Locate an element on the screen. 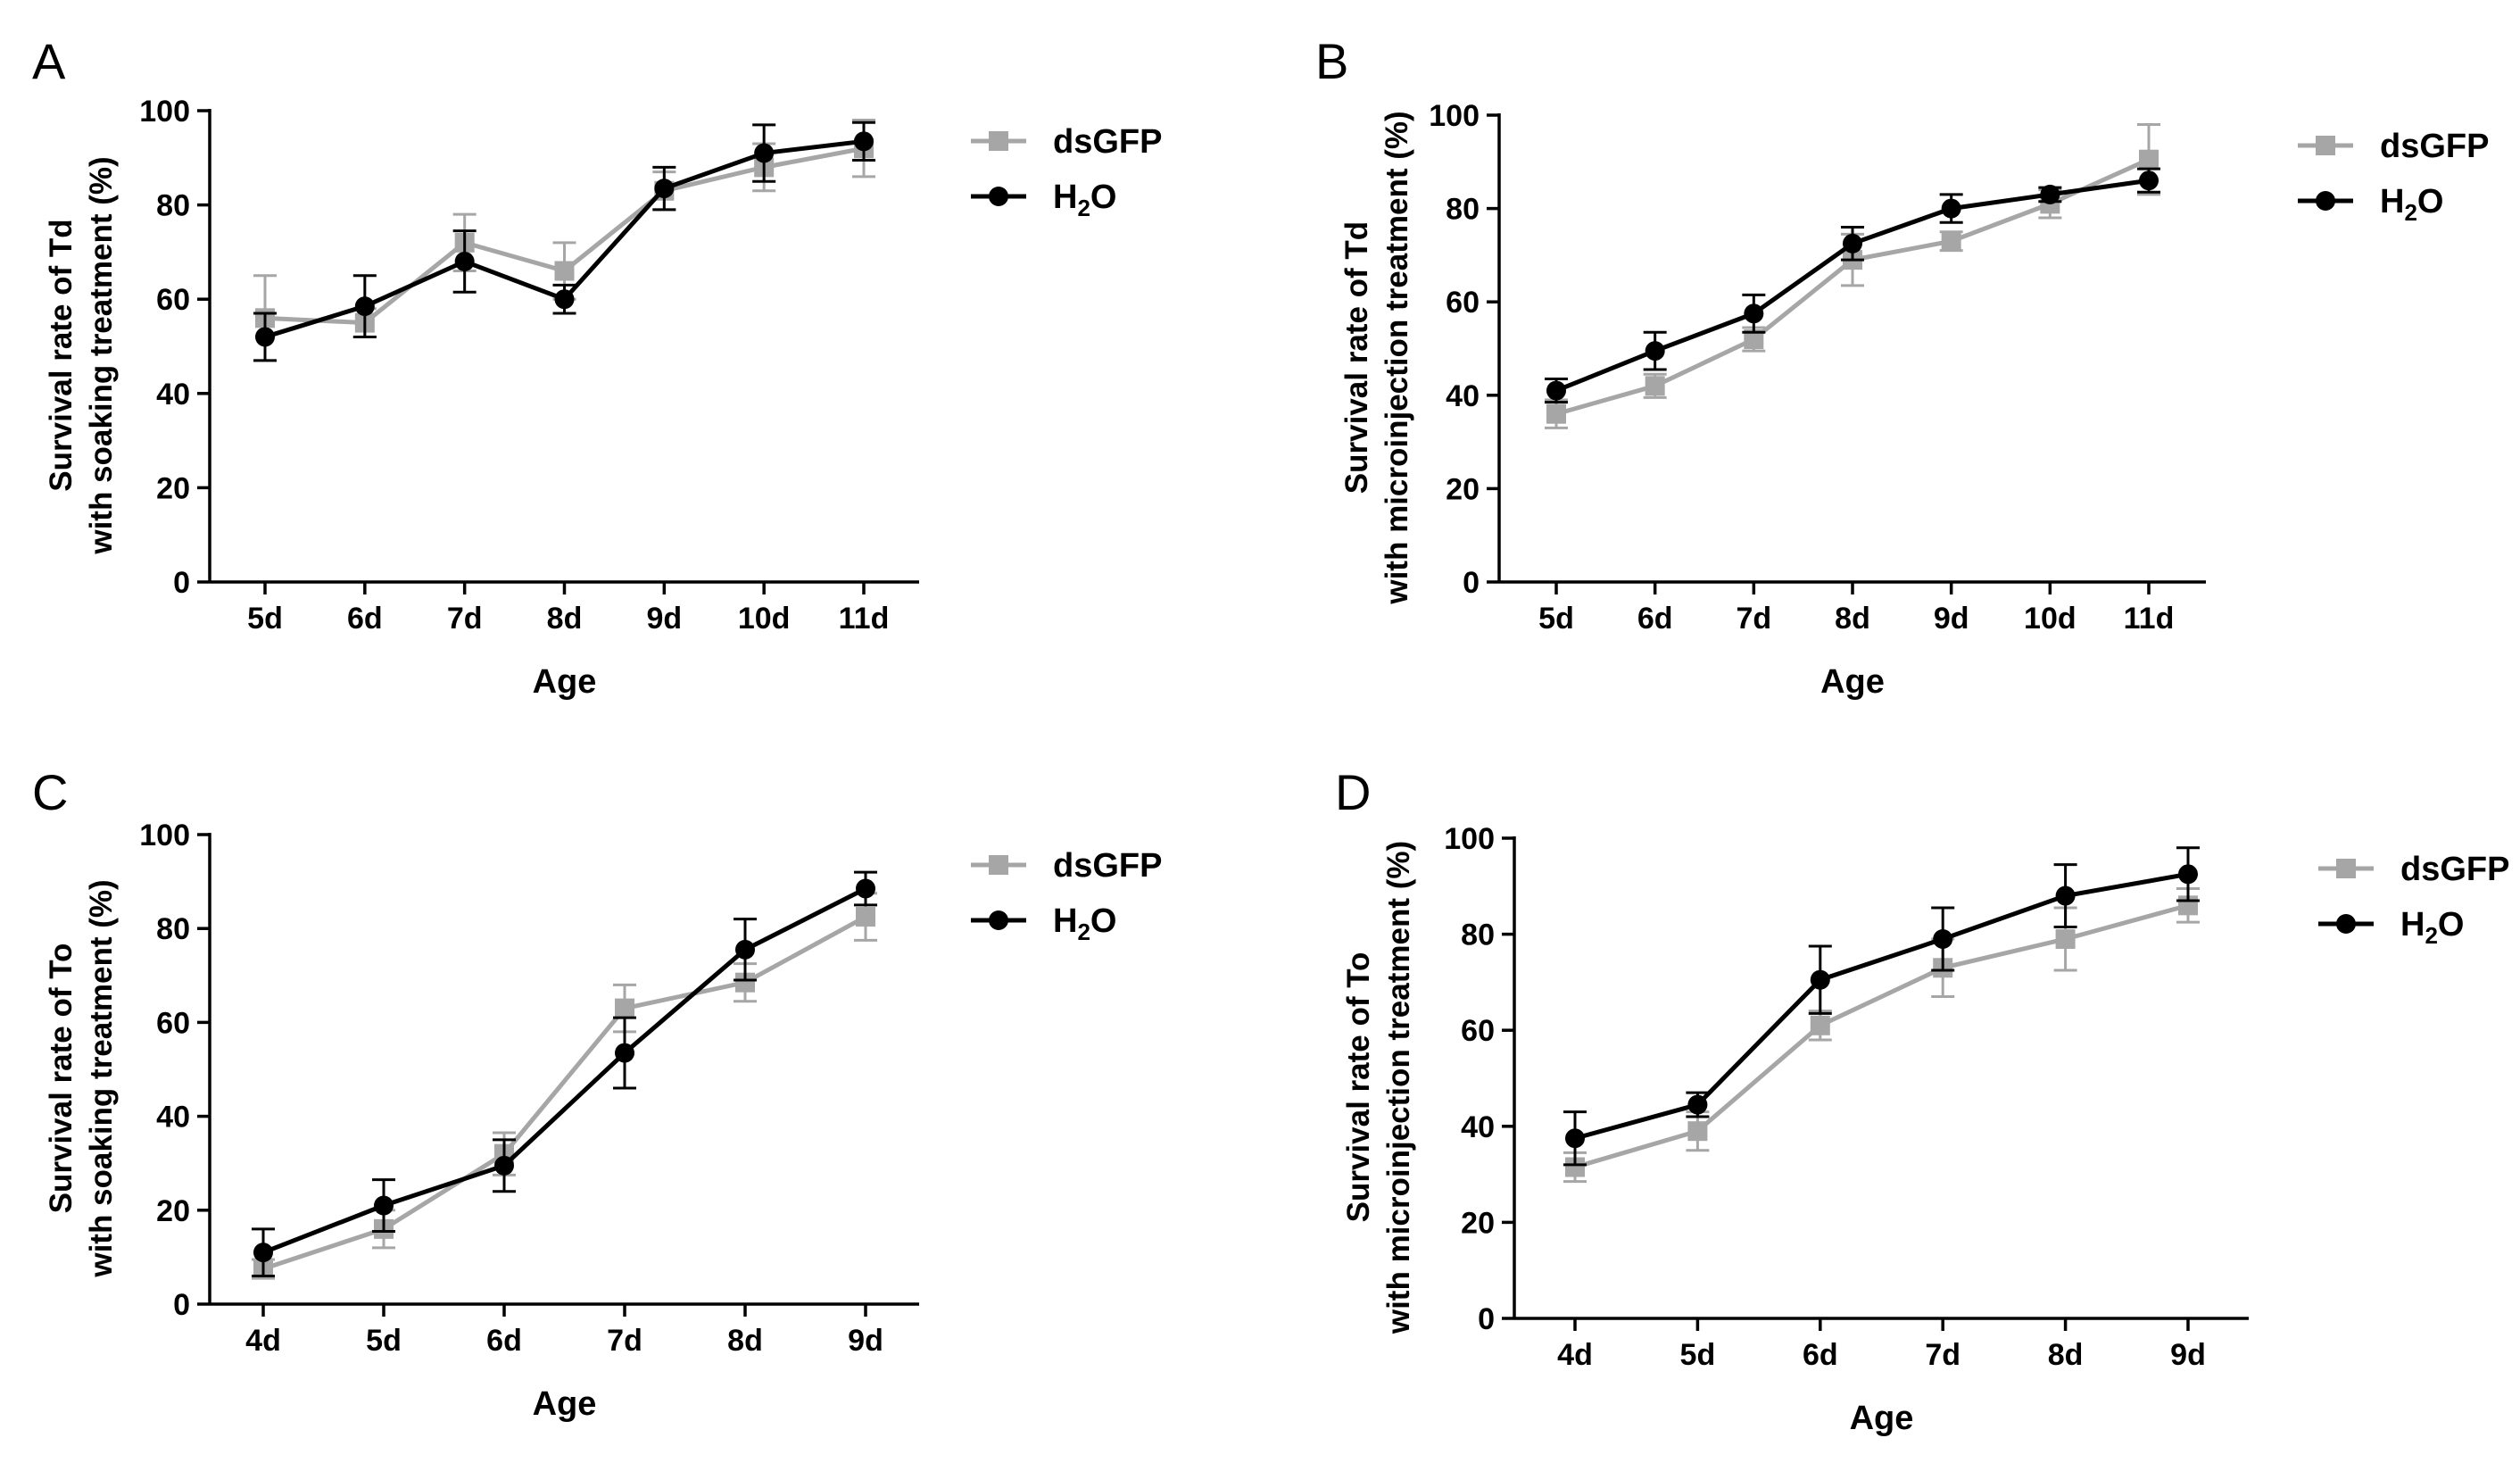 Image resolution: width=2520 pixels, height=1463 pixels. x-tick-label: 5d is located at coordinates (384, 1341).